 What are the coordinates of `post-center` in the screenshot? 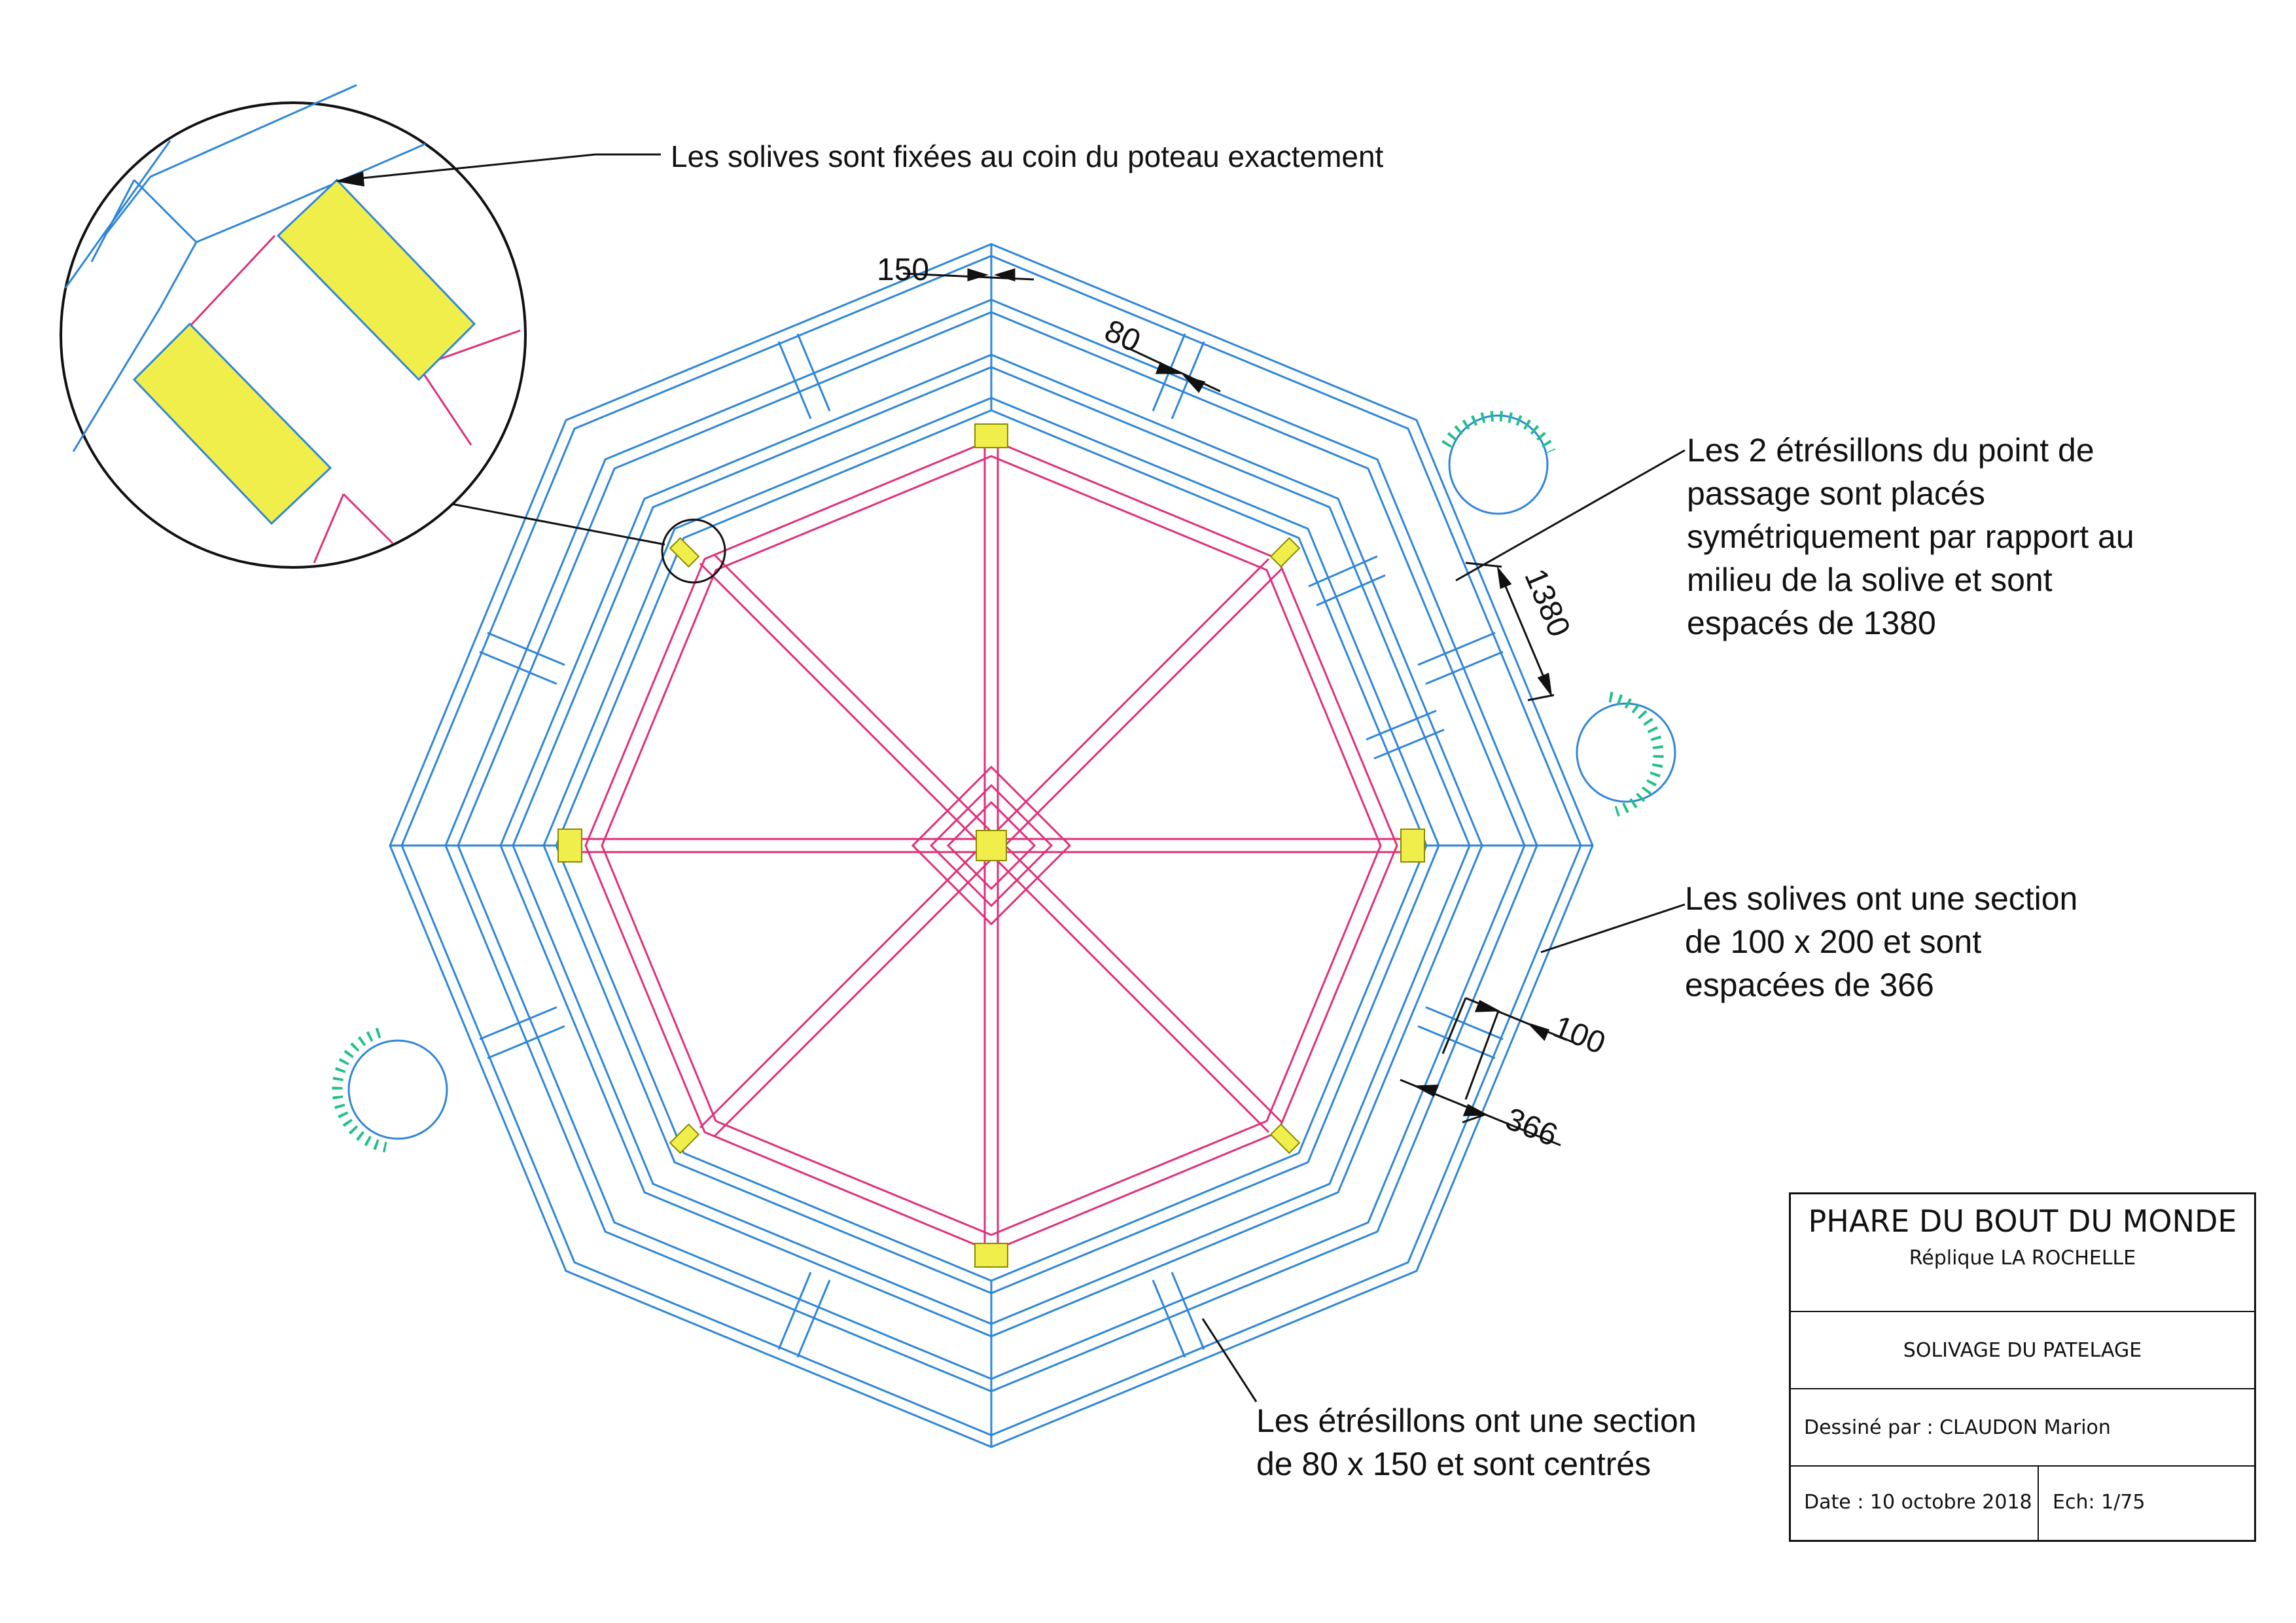 It's located at (991, 845).